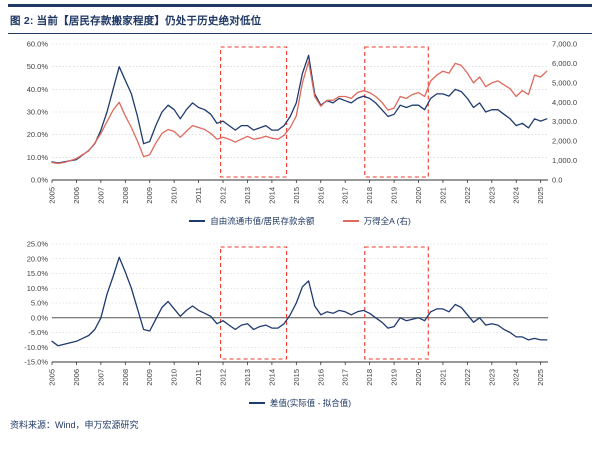  Describe the element at coordinates (387, 221) in the screenshot. I see `legend-label-index: 万得全A (右)` at that location.